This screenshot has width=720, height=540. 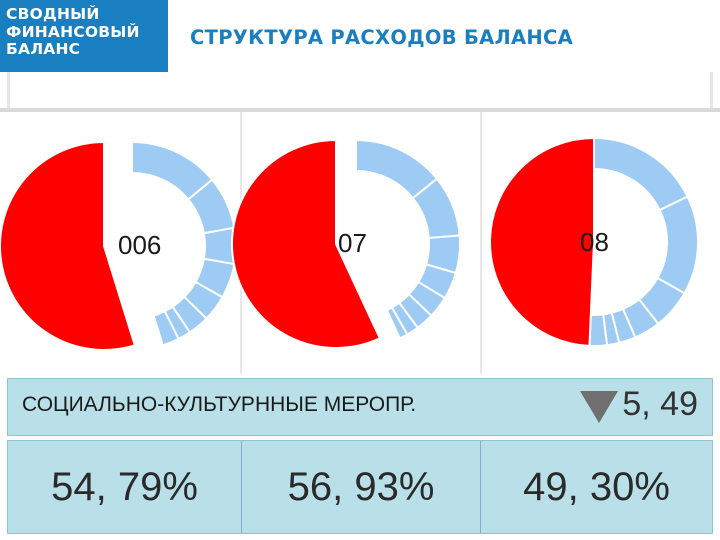 I want to click on share-value-2008: 49, 30%, so click(x=596, y=487).